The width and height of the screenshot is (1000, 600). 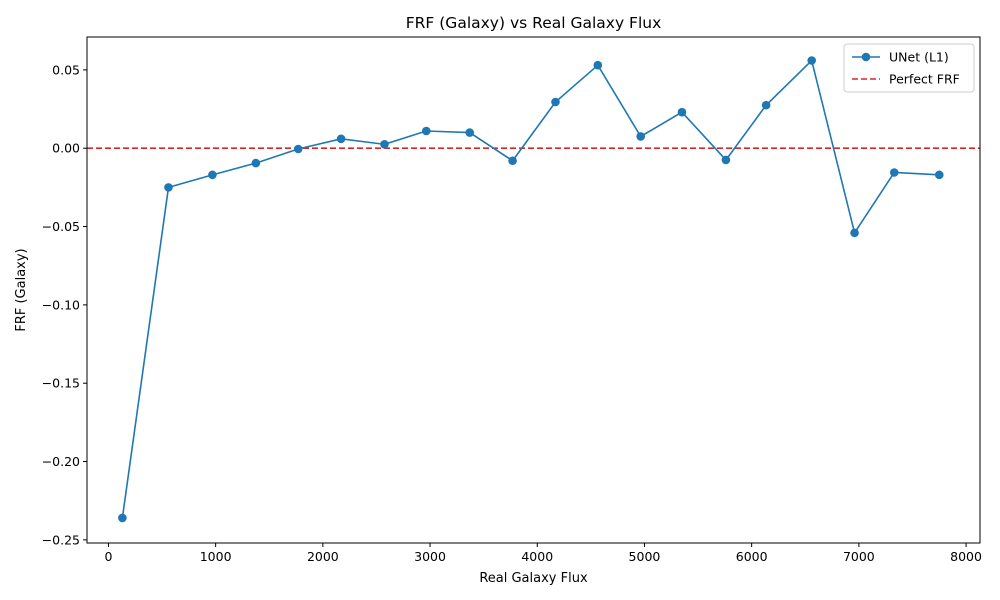 What do you see at coordinates (966, 556) in the screenshot?
I see `x-tick-label: 8000` at bounding box center [966, 556].